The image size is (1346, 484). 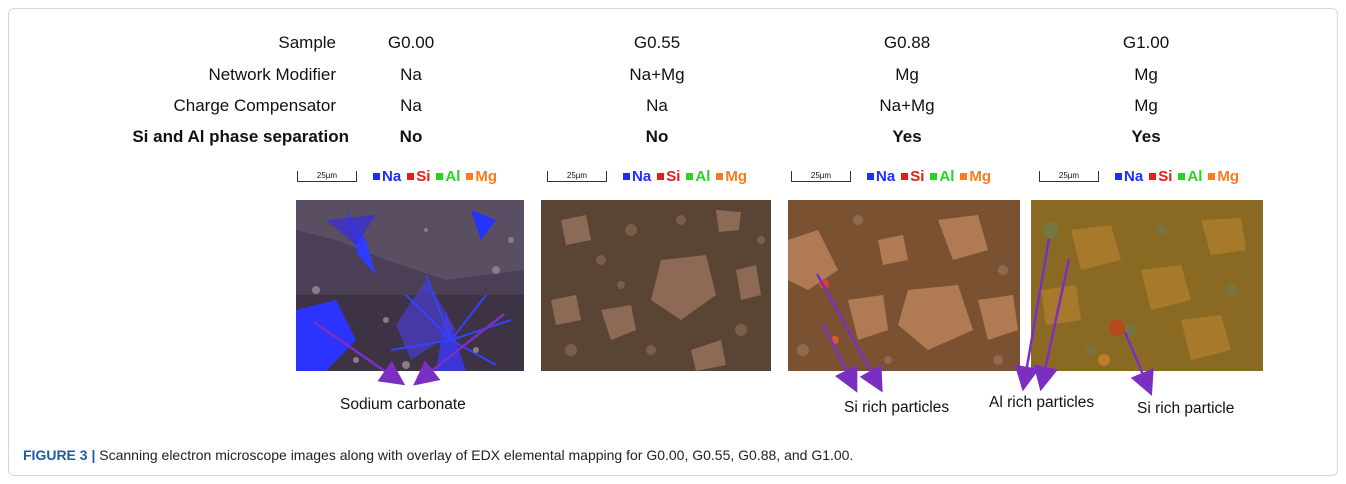 I want to click on label-sodium-carbonate: Sodium carbonate, so click(x=403, y=404).